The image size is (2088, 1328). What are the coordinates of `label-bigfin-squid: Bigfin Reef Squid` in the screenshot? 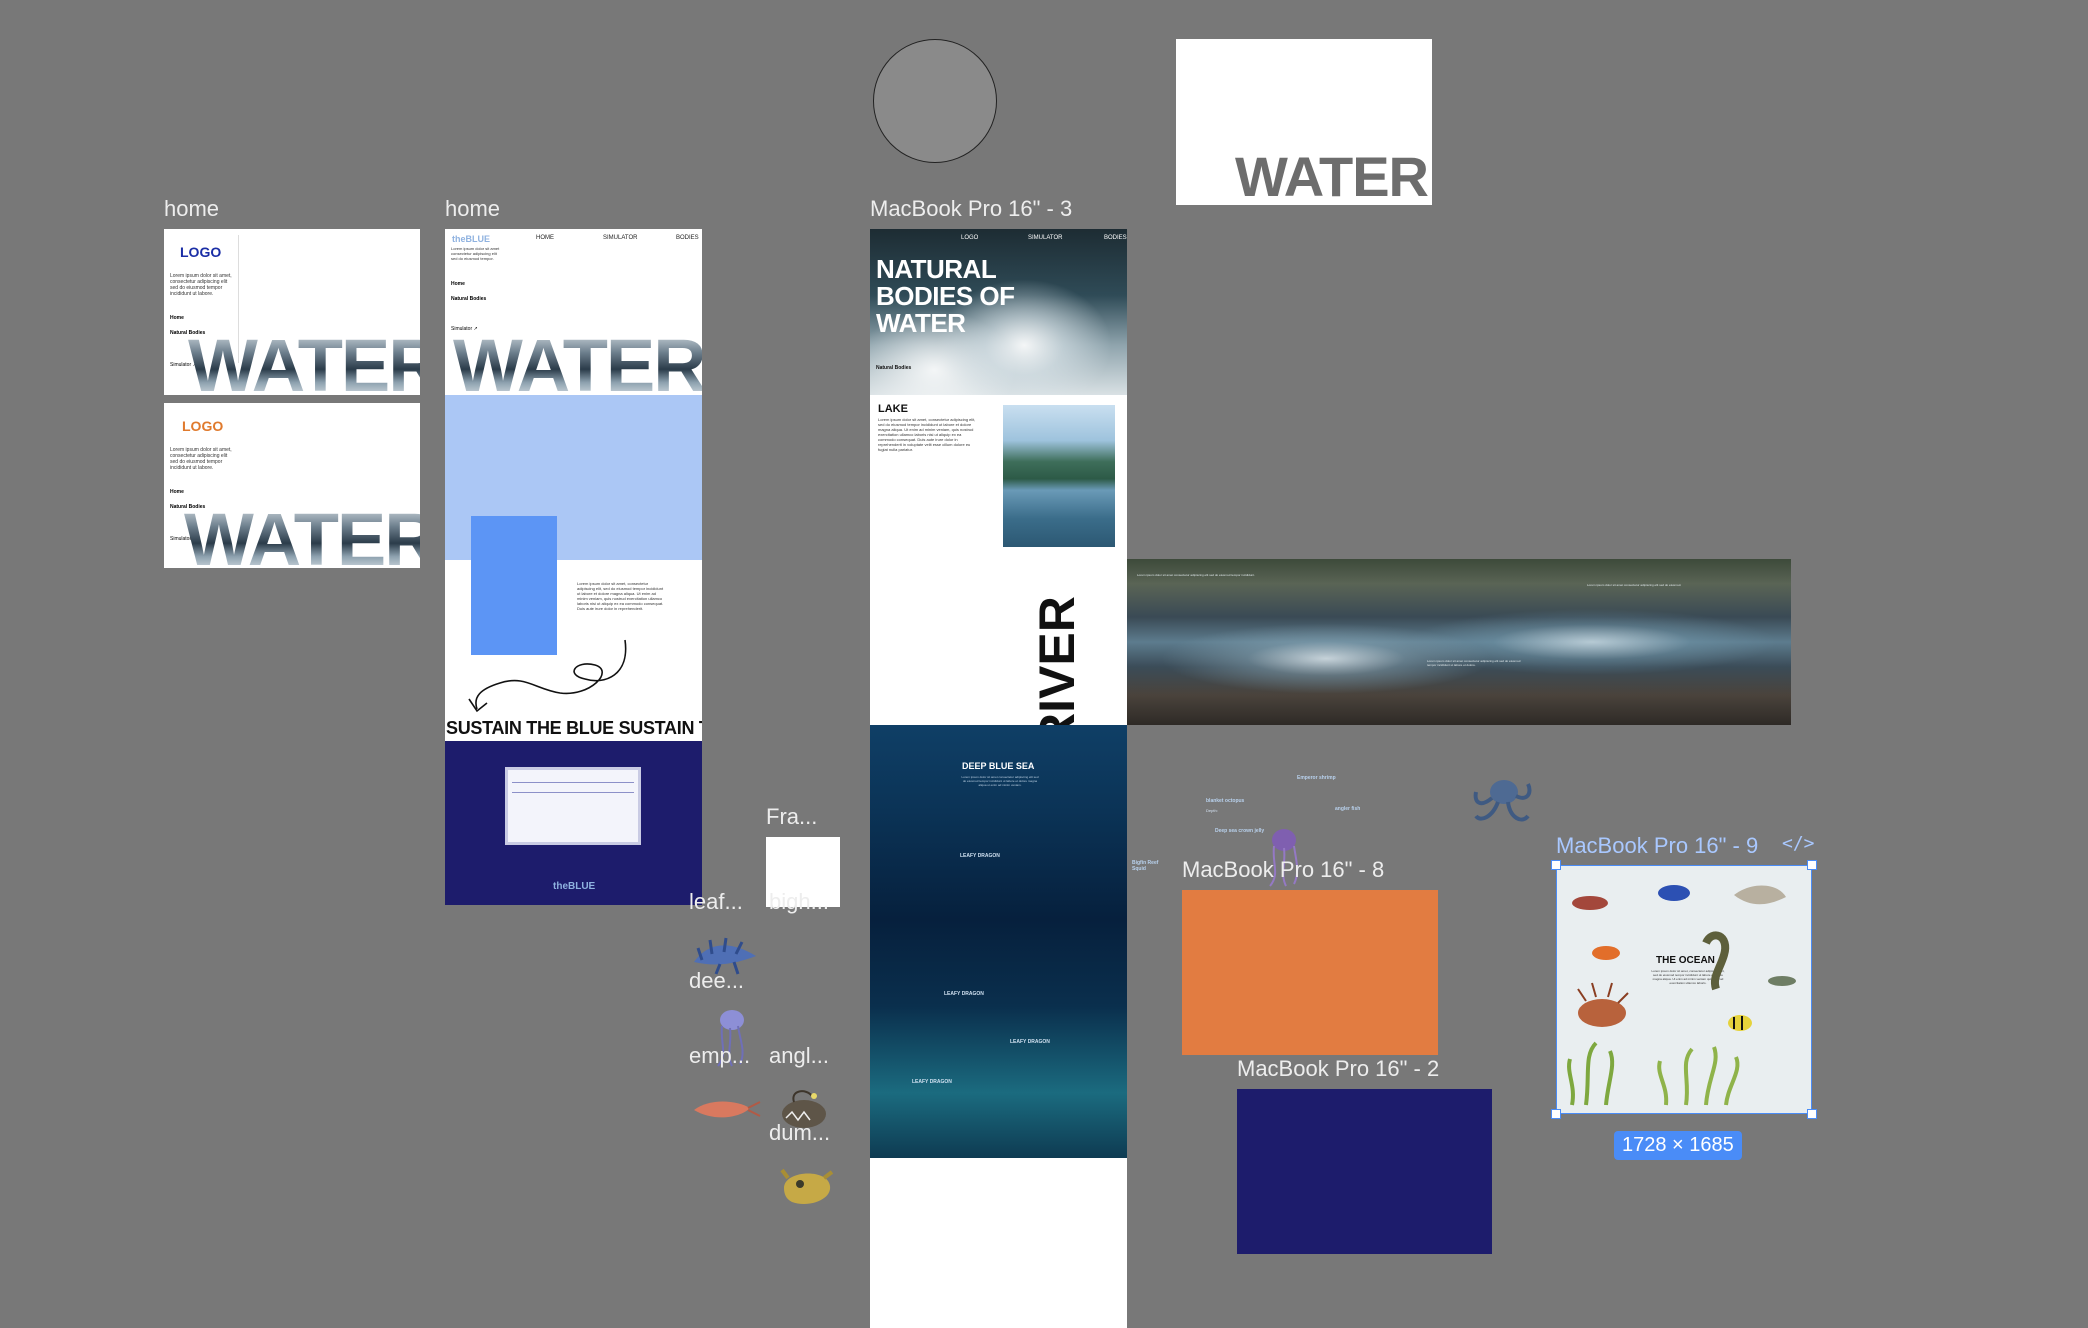 It's located at (1145, 866).